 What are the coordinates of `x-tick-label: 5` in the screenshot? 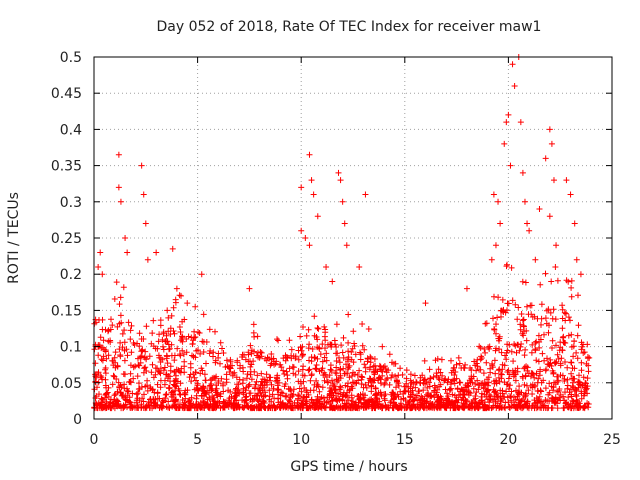 It's located at (197, 440).